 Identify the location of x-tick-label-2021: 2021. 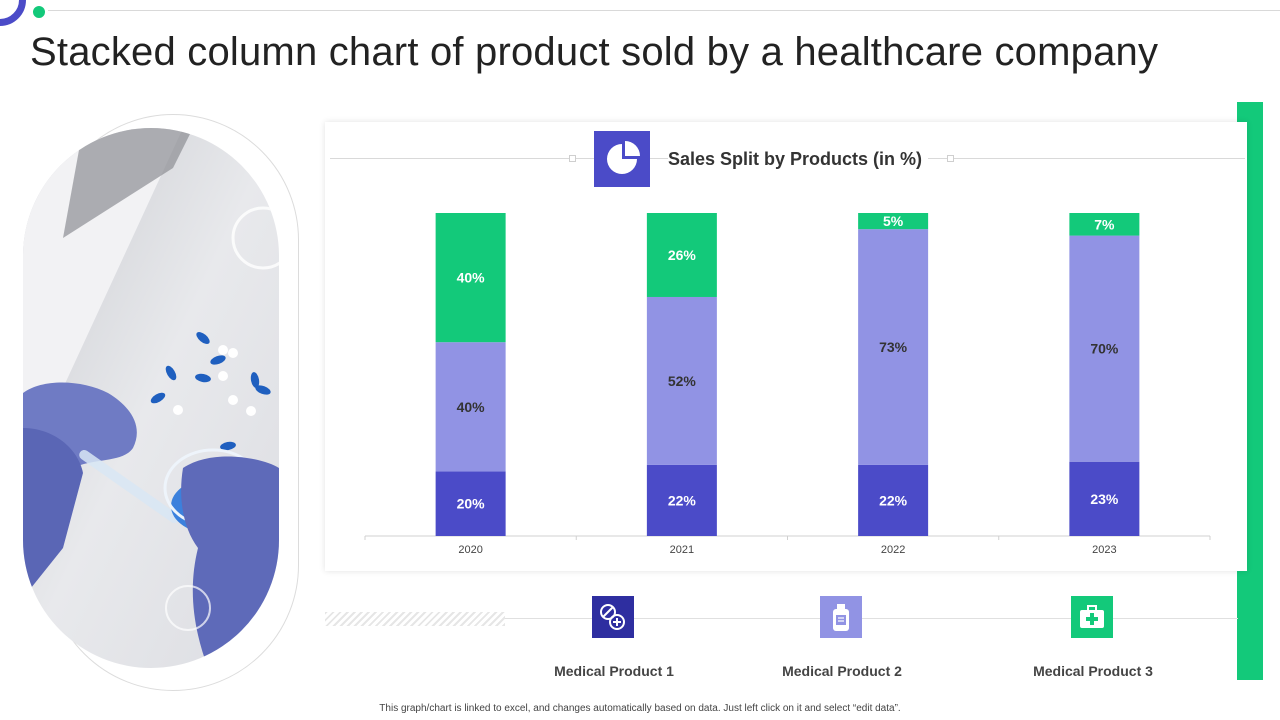
(682, 550).